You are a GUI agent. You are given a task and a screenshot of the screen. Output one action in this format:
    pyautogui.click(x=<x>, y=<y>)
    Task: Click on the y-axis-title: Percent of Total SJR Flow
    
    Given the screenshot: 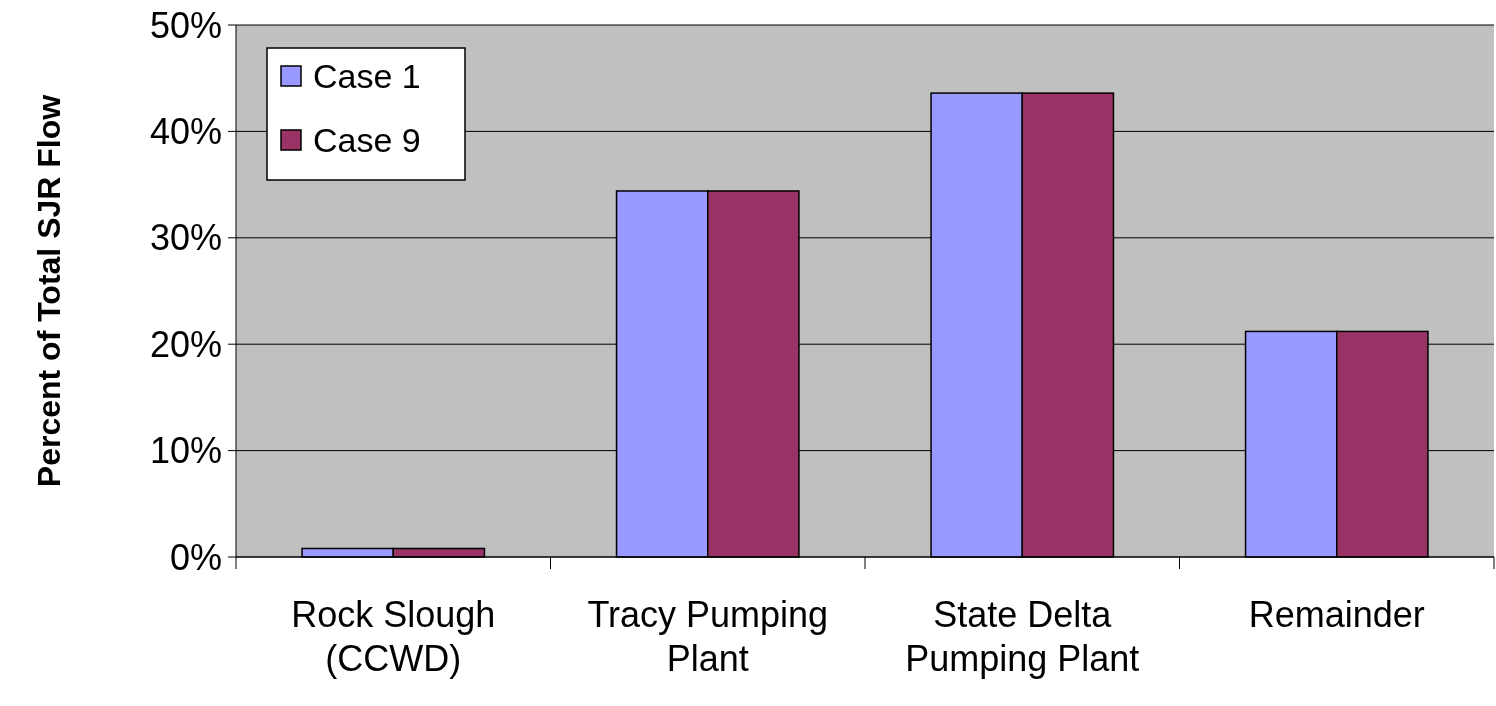 What is the action you would take?
    pyautogui.click(x=49, y=291)
    